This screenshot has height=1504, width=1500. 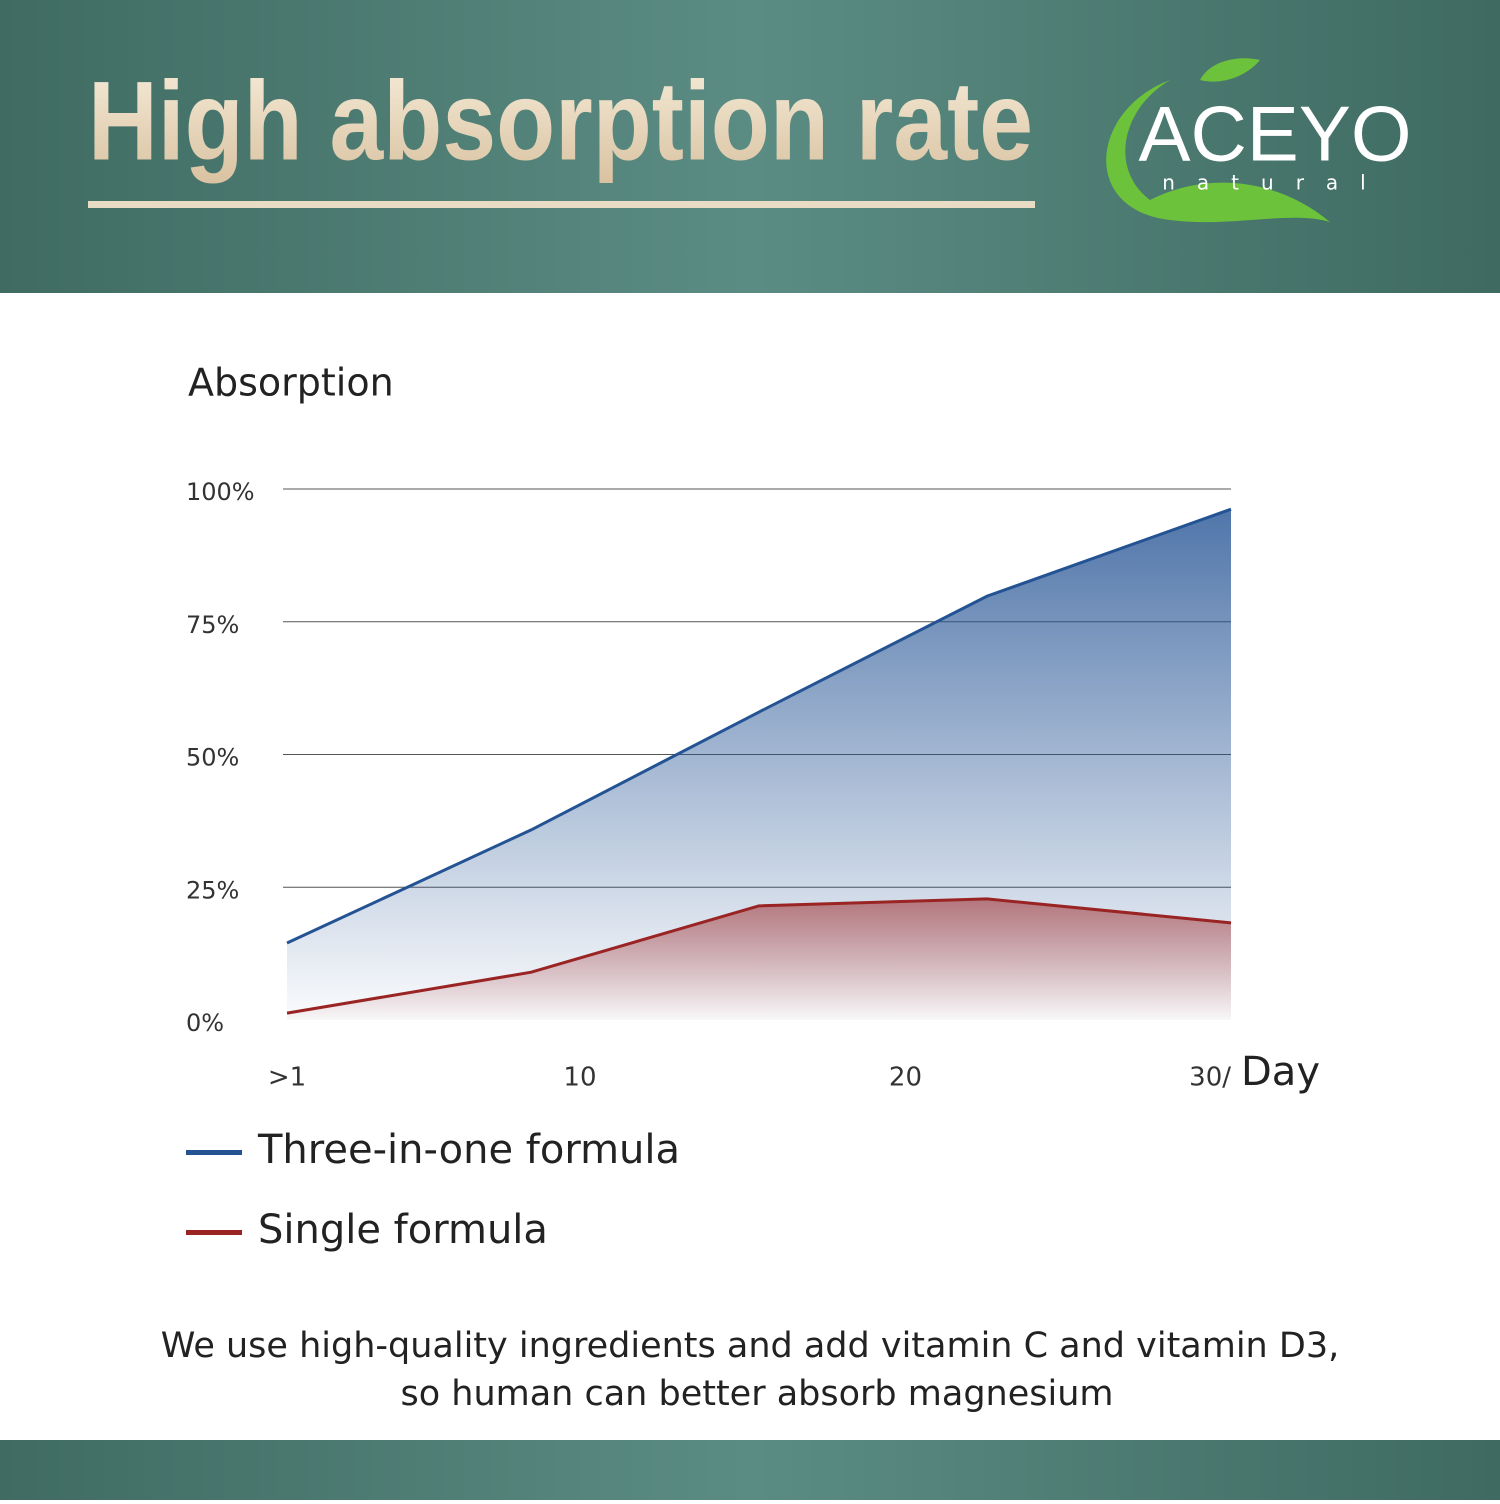 I want to click on y-tick-label: 75%, so click(x=212, y=625).